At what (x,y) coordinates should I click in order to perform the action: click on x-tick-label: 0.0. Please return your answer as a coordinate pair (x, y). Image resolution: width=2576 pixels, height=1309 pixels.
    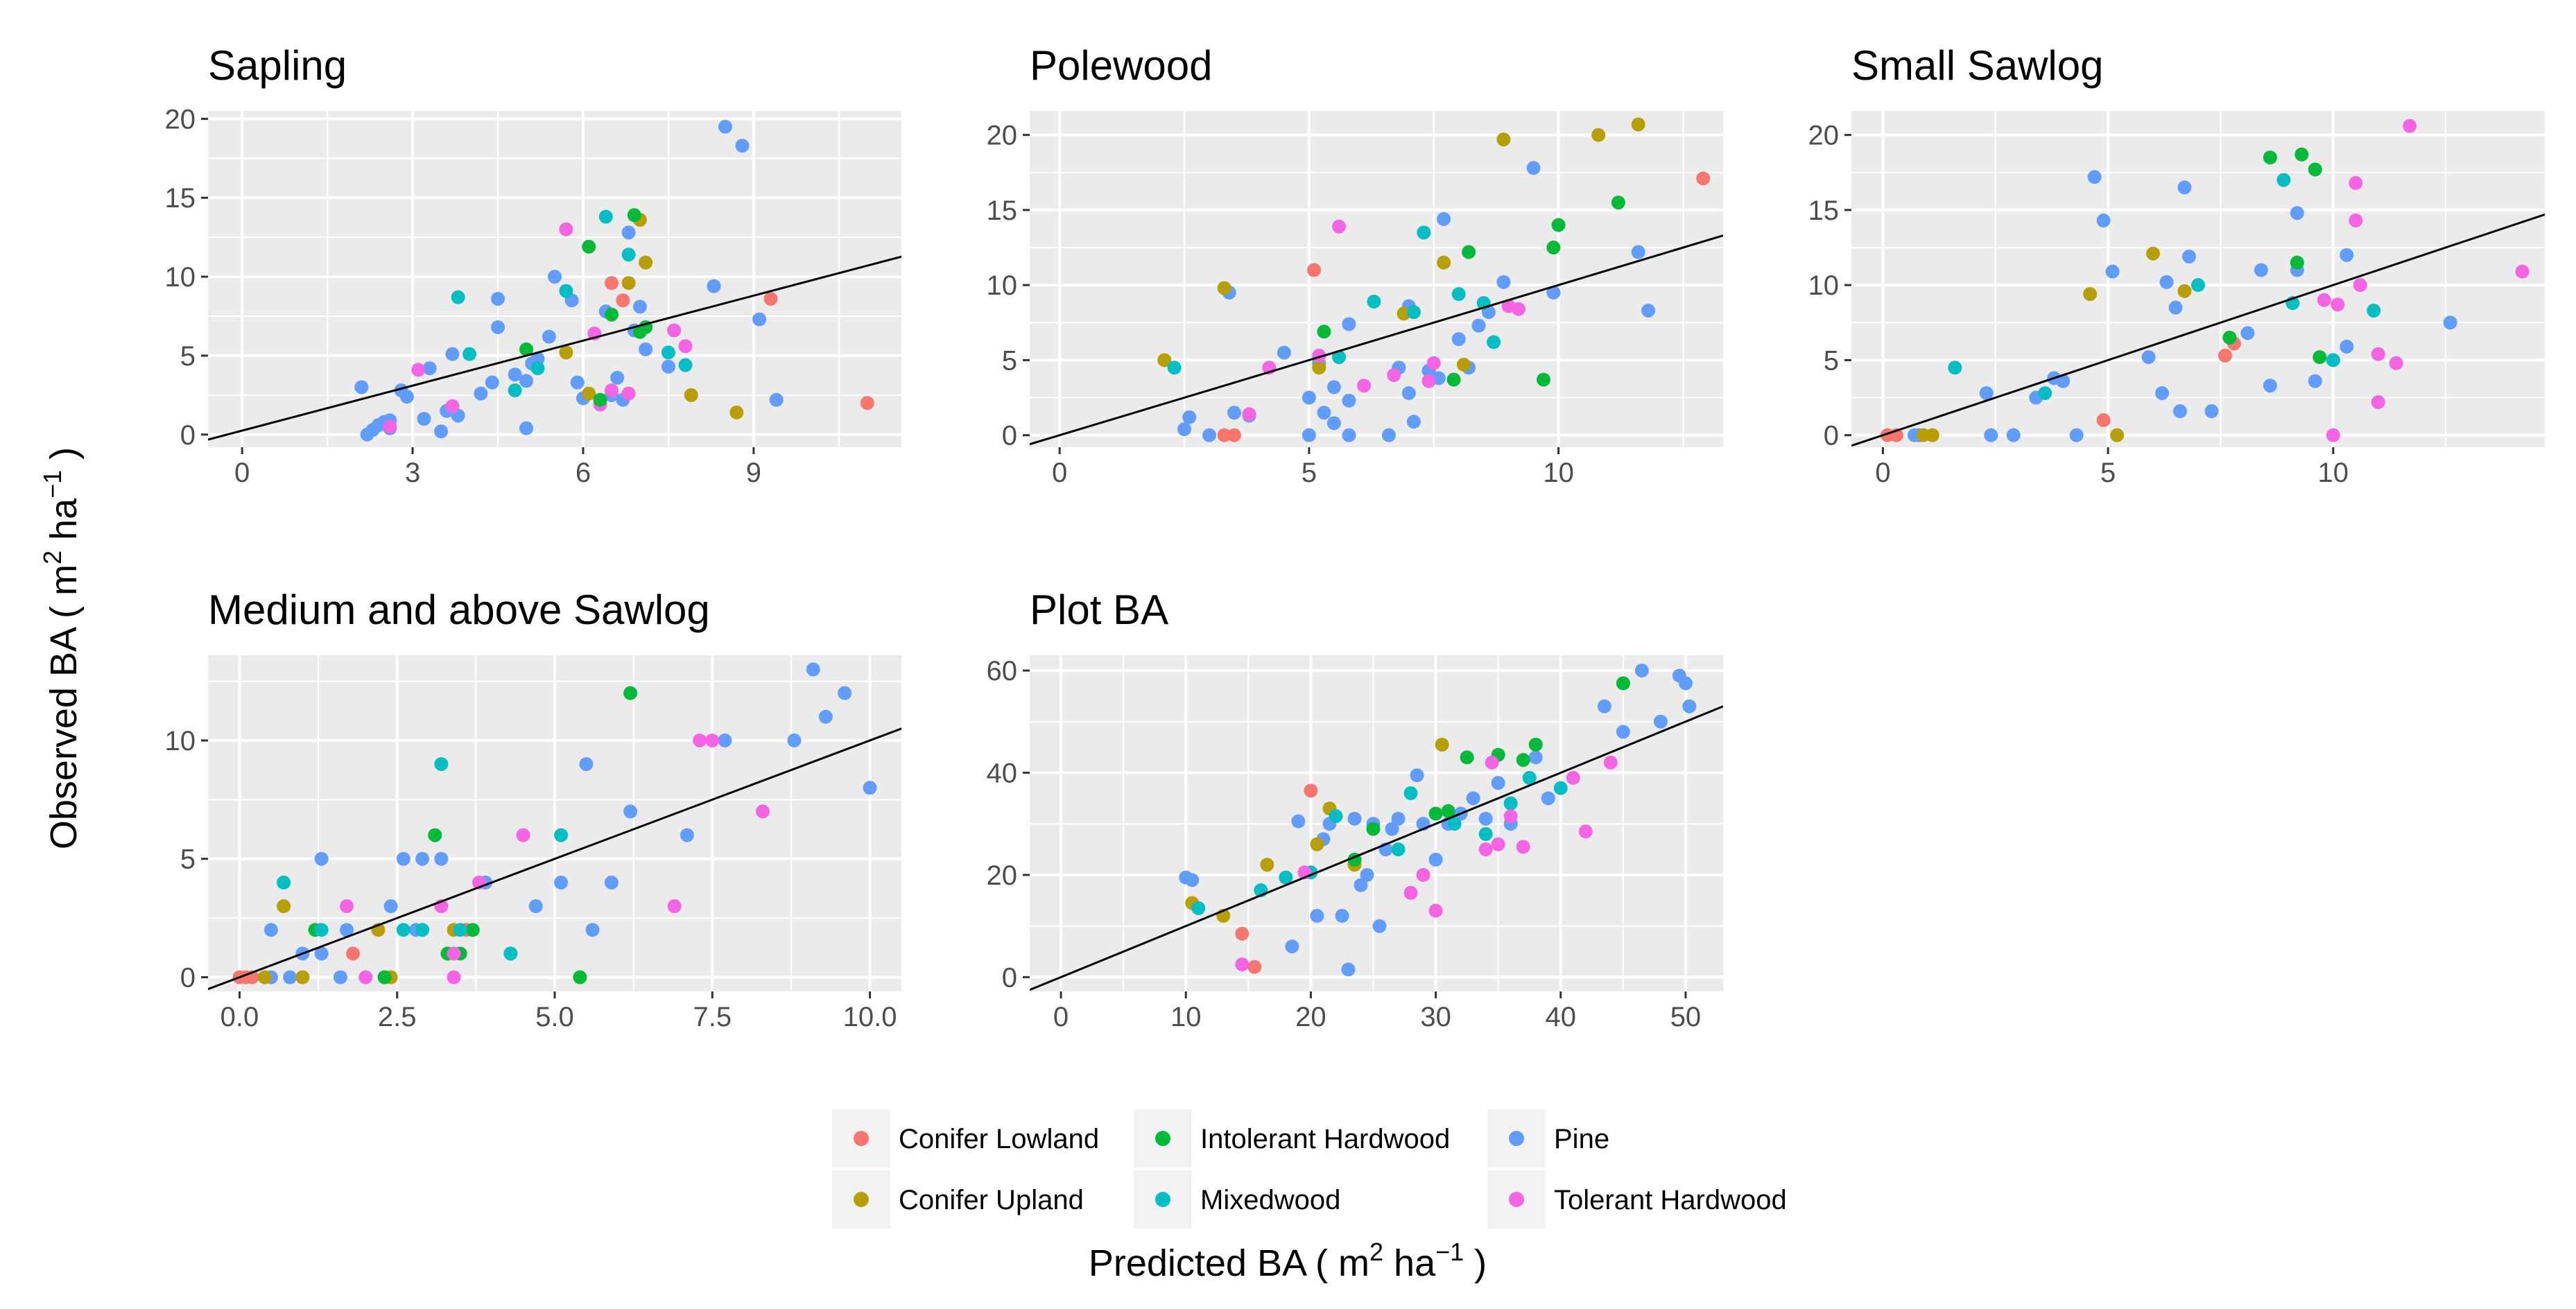
    Looking at the image, I should click on (240, 1017).